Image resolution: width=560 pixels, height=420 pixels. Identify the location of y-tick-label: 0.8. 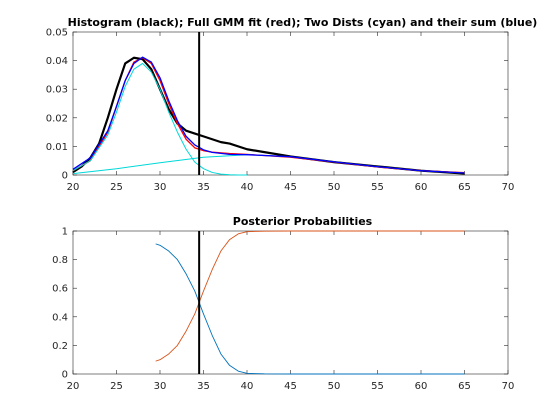
(60, 260).